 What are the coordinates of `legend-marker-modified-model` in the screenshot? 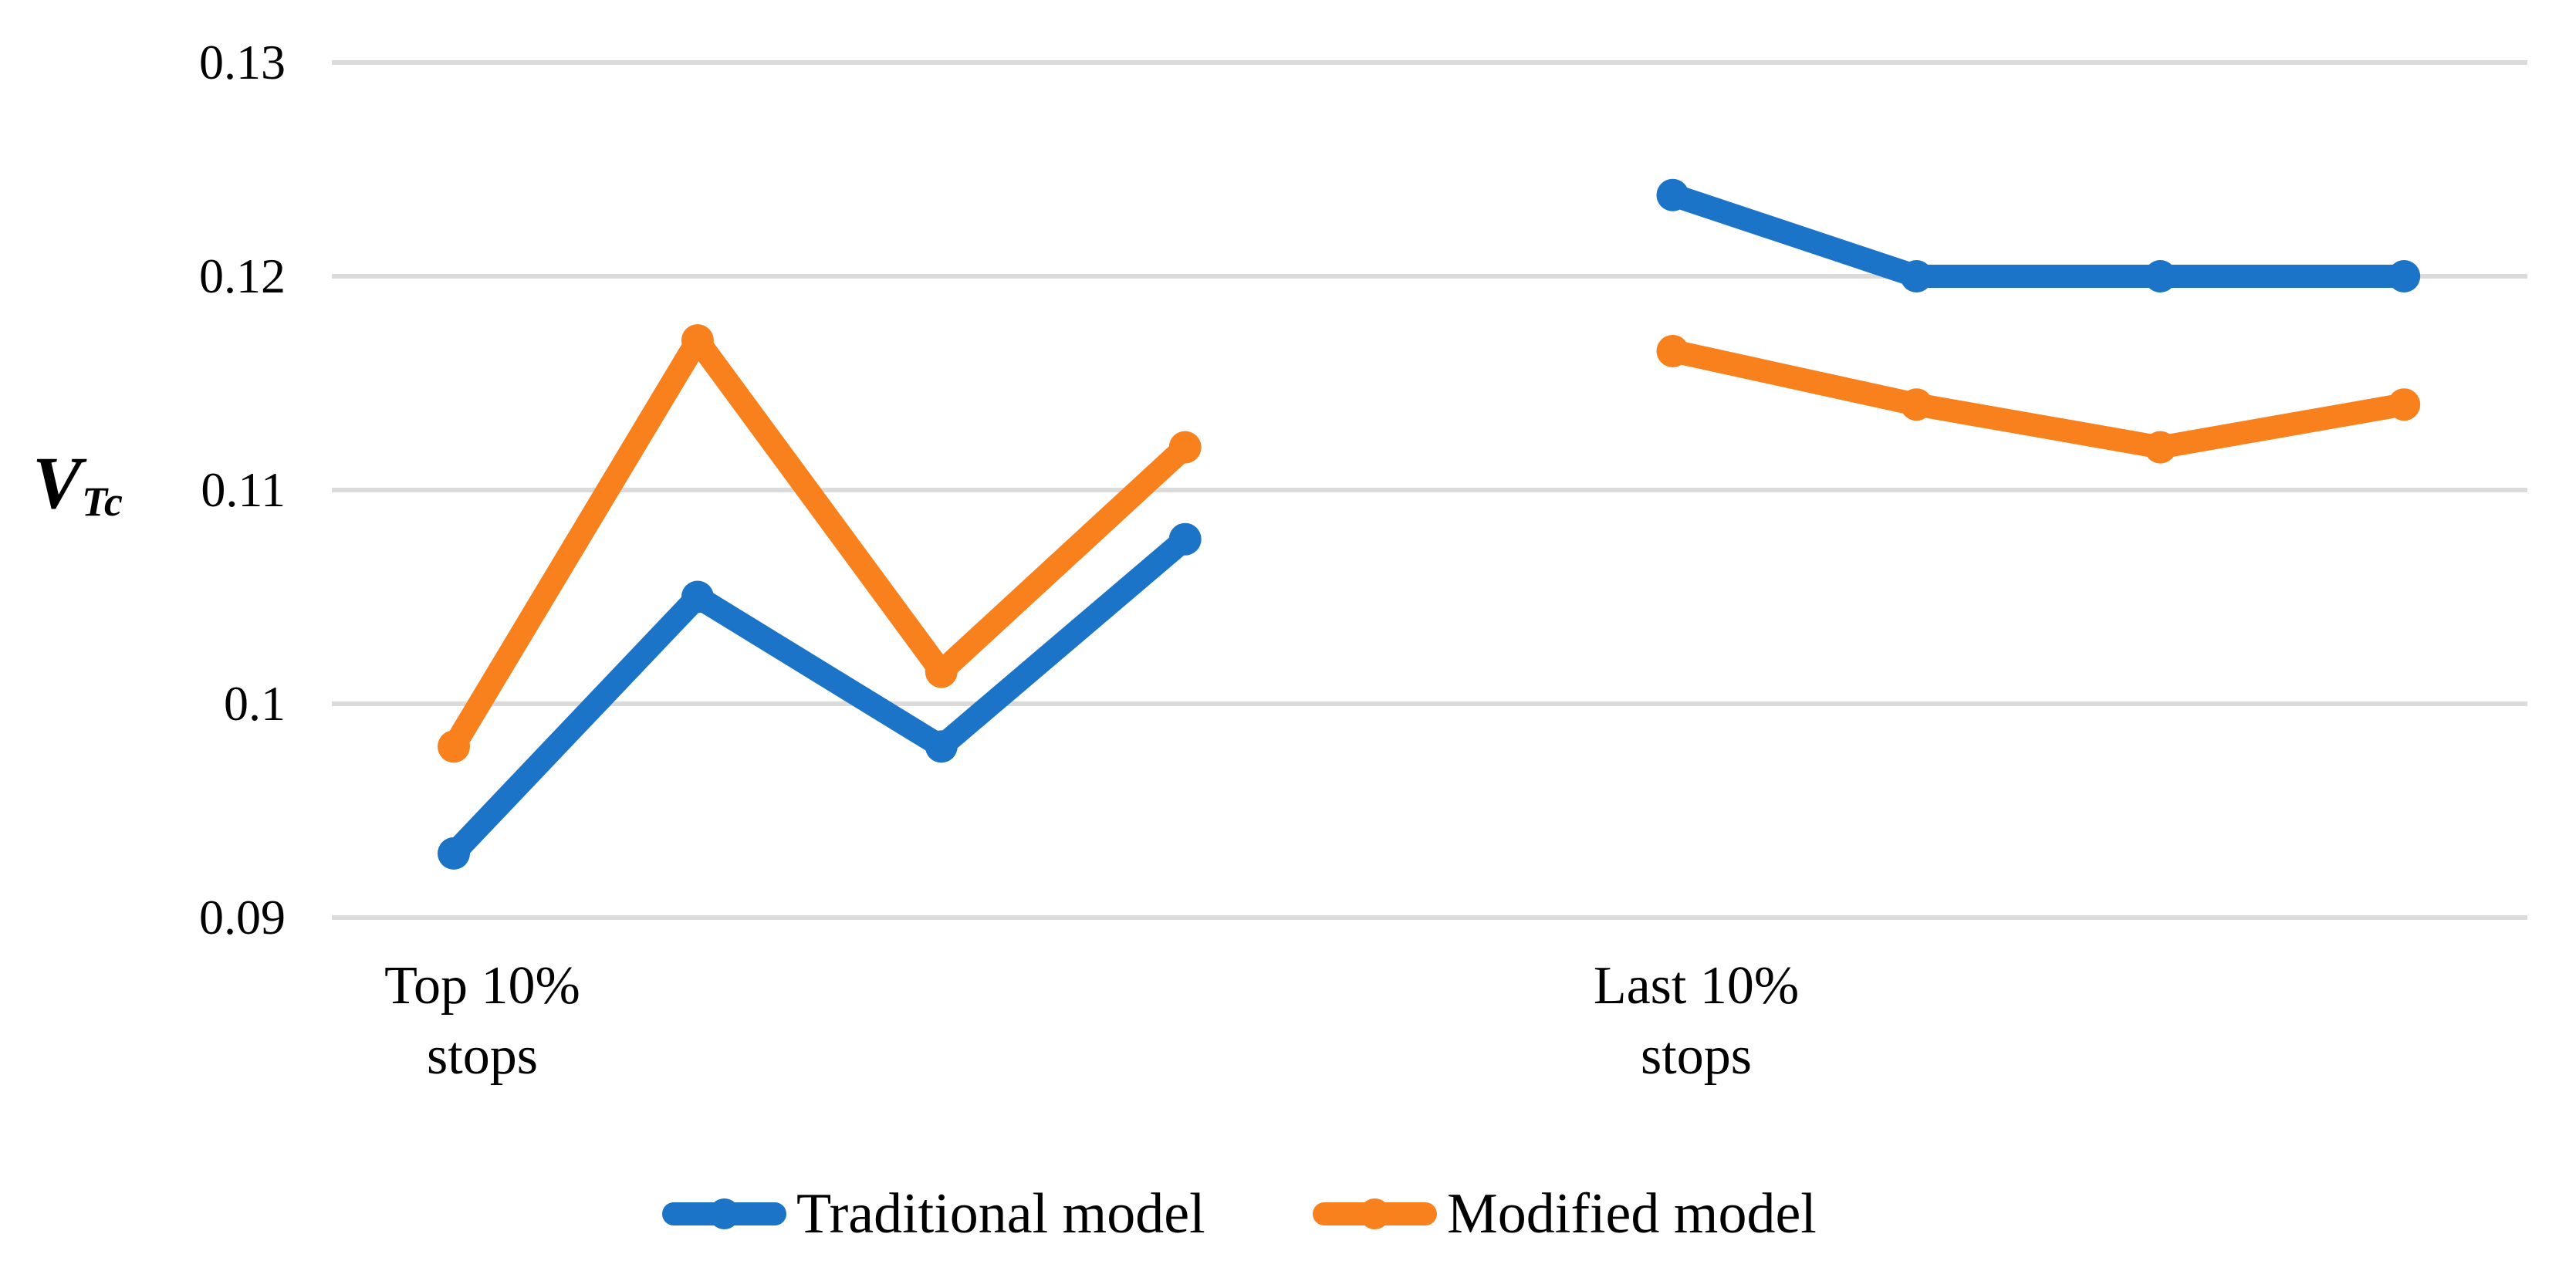 It's located at (1375, 1213).